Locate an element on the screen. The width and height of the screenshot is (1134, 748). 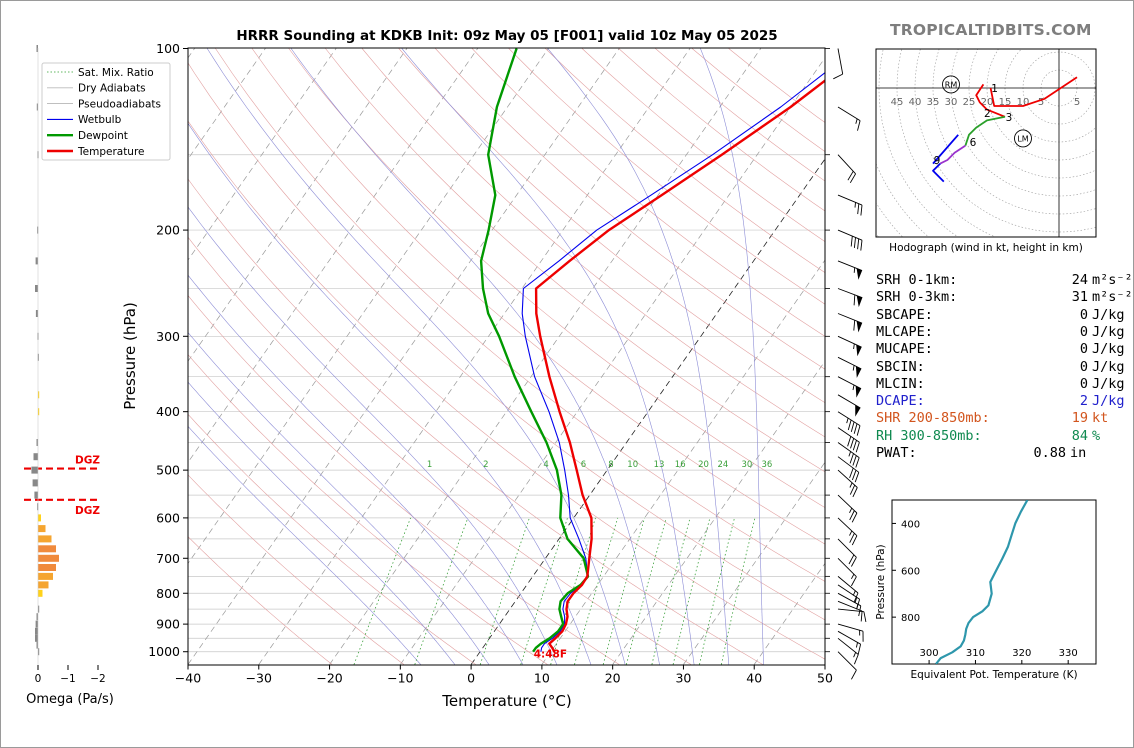
theta-x-label: Equivalent Pot. Temperature (K) is located at coordinates (993, 675).